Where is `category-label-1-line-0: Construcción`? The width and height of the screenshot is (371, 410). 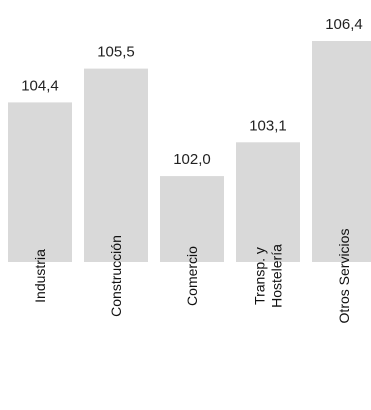 category-label-1-line-0: Construcción is located at coordinates (116, 276).